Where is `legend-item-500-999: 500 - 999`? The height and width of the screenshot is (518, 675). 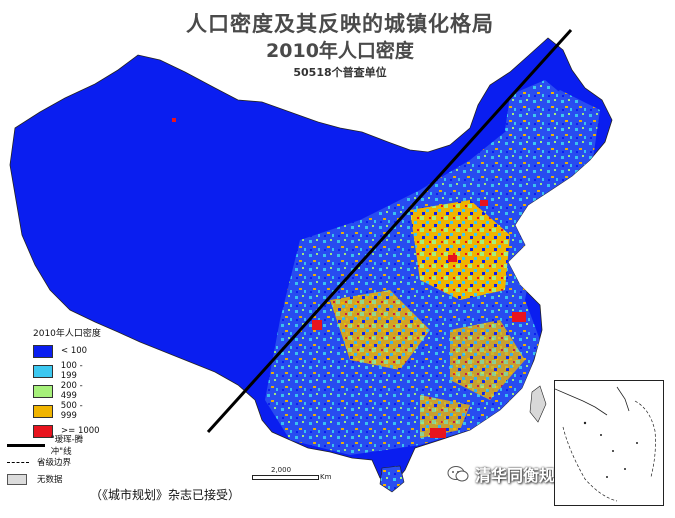 legend-item-500-999: 500 - 999 is located at coordinates (67, 411).